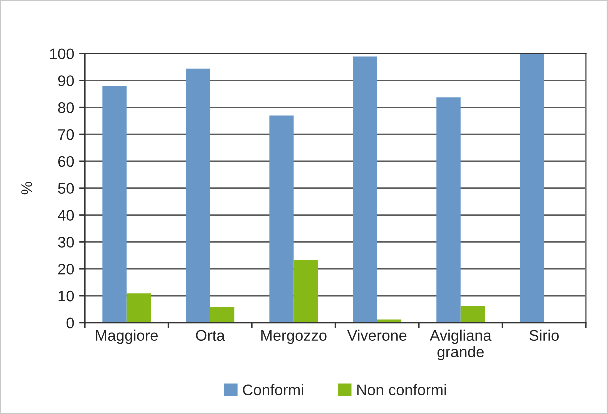 The height and width of the screenshot is (414, 608). What do you see at coordinates (127, 337) in the screenshot?
I see `x-tick-label: Maggiore` at bounding box center [127, 337].